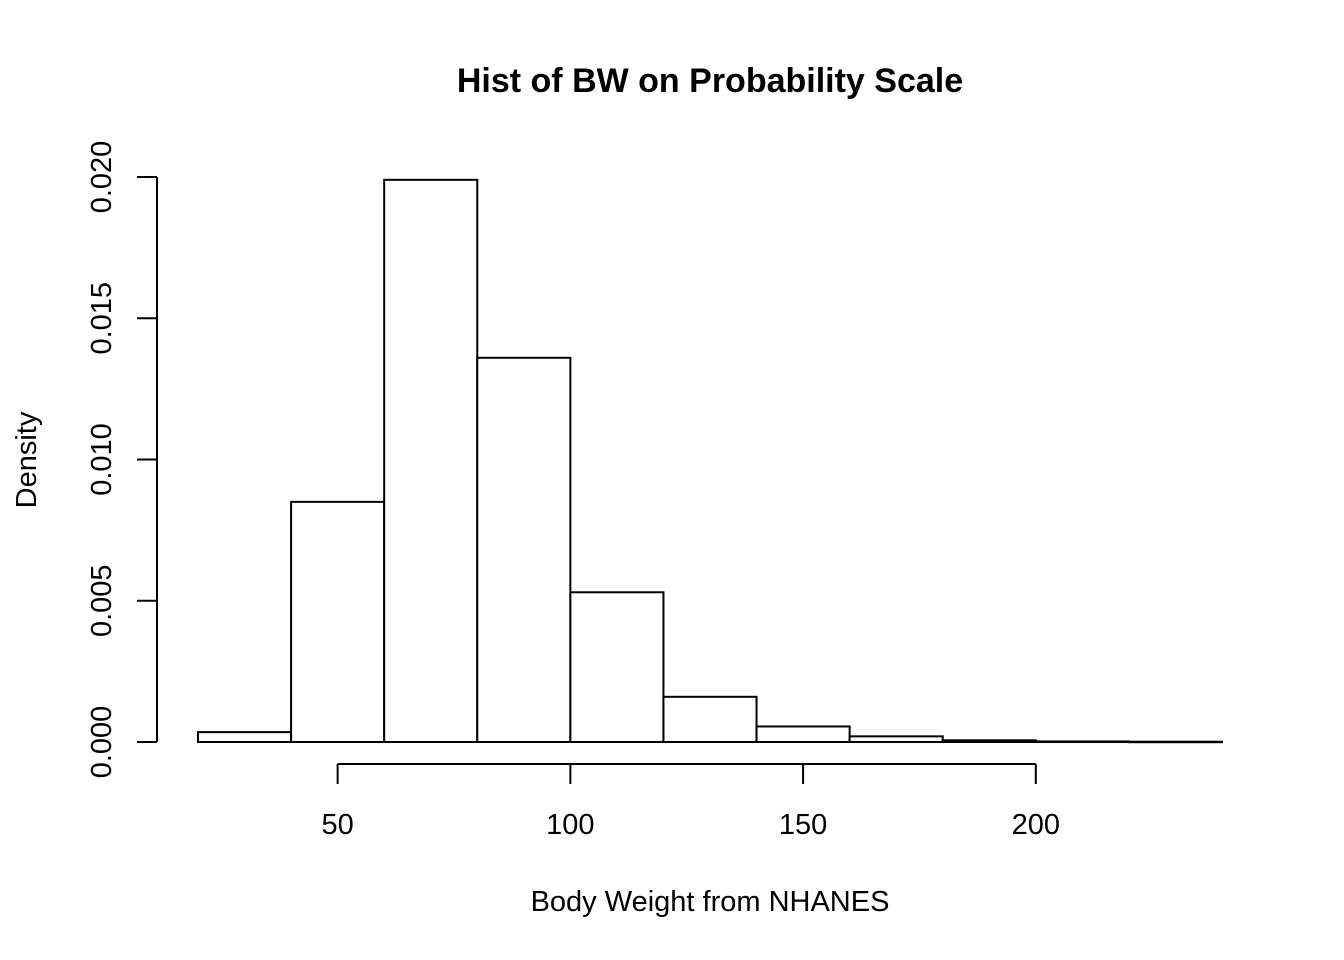  Describe the element at coordinates (122, 460) in the screenshot. I see `y-axis: 0.000 0.005 0.010 0.015 0.020` at that location.